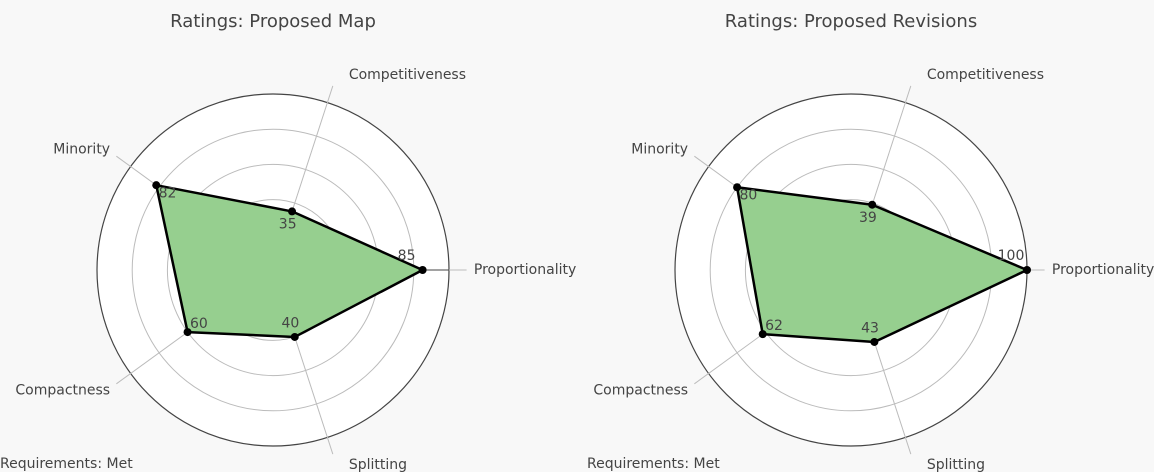 The width and height of the screenshot is (1154, 472). What do you see at coordinates (273, 21) in the screenshot?
I see `chart-title: Ratings: Proposed Map` at bounding box center [273, 21].